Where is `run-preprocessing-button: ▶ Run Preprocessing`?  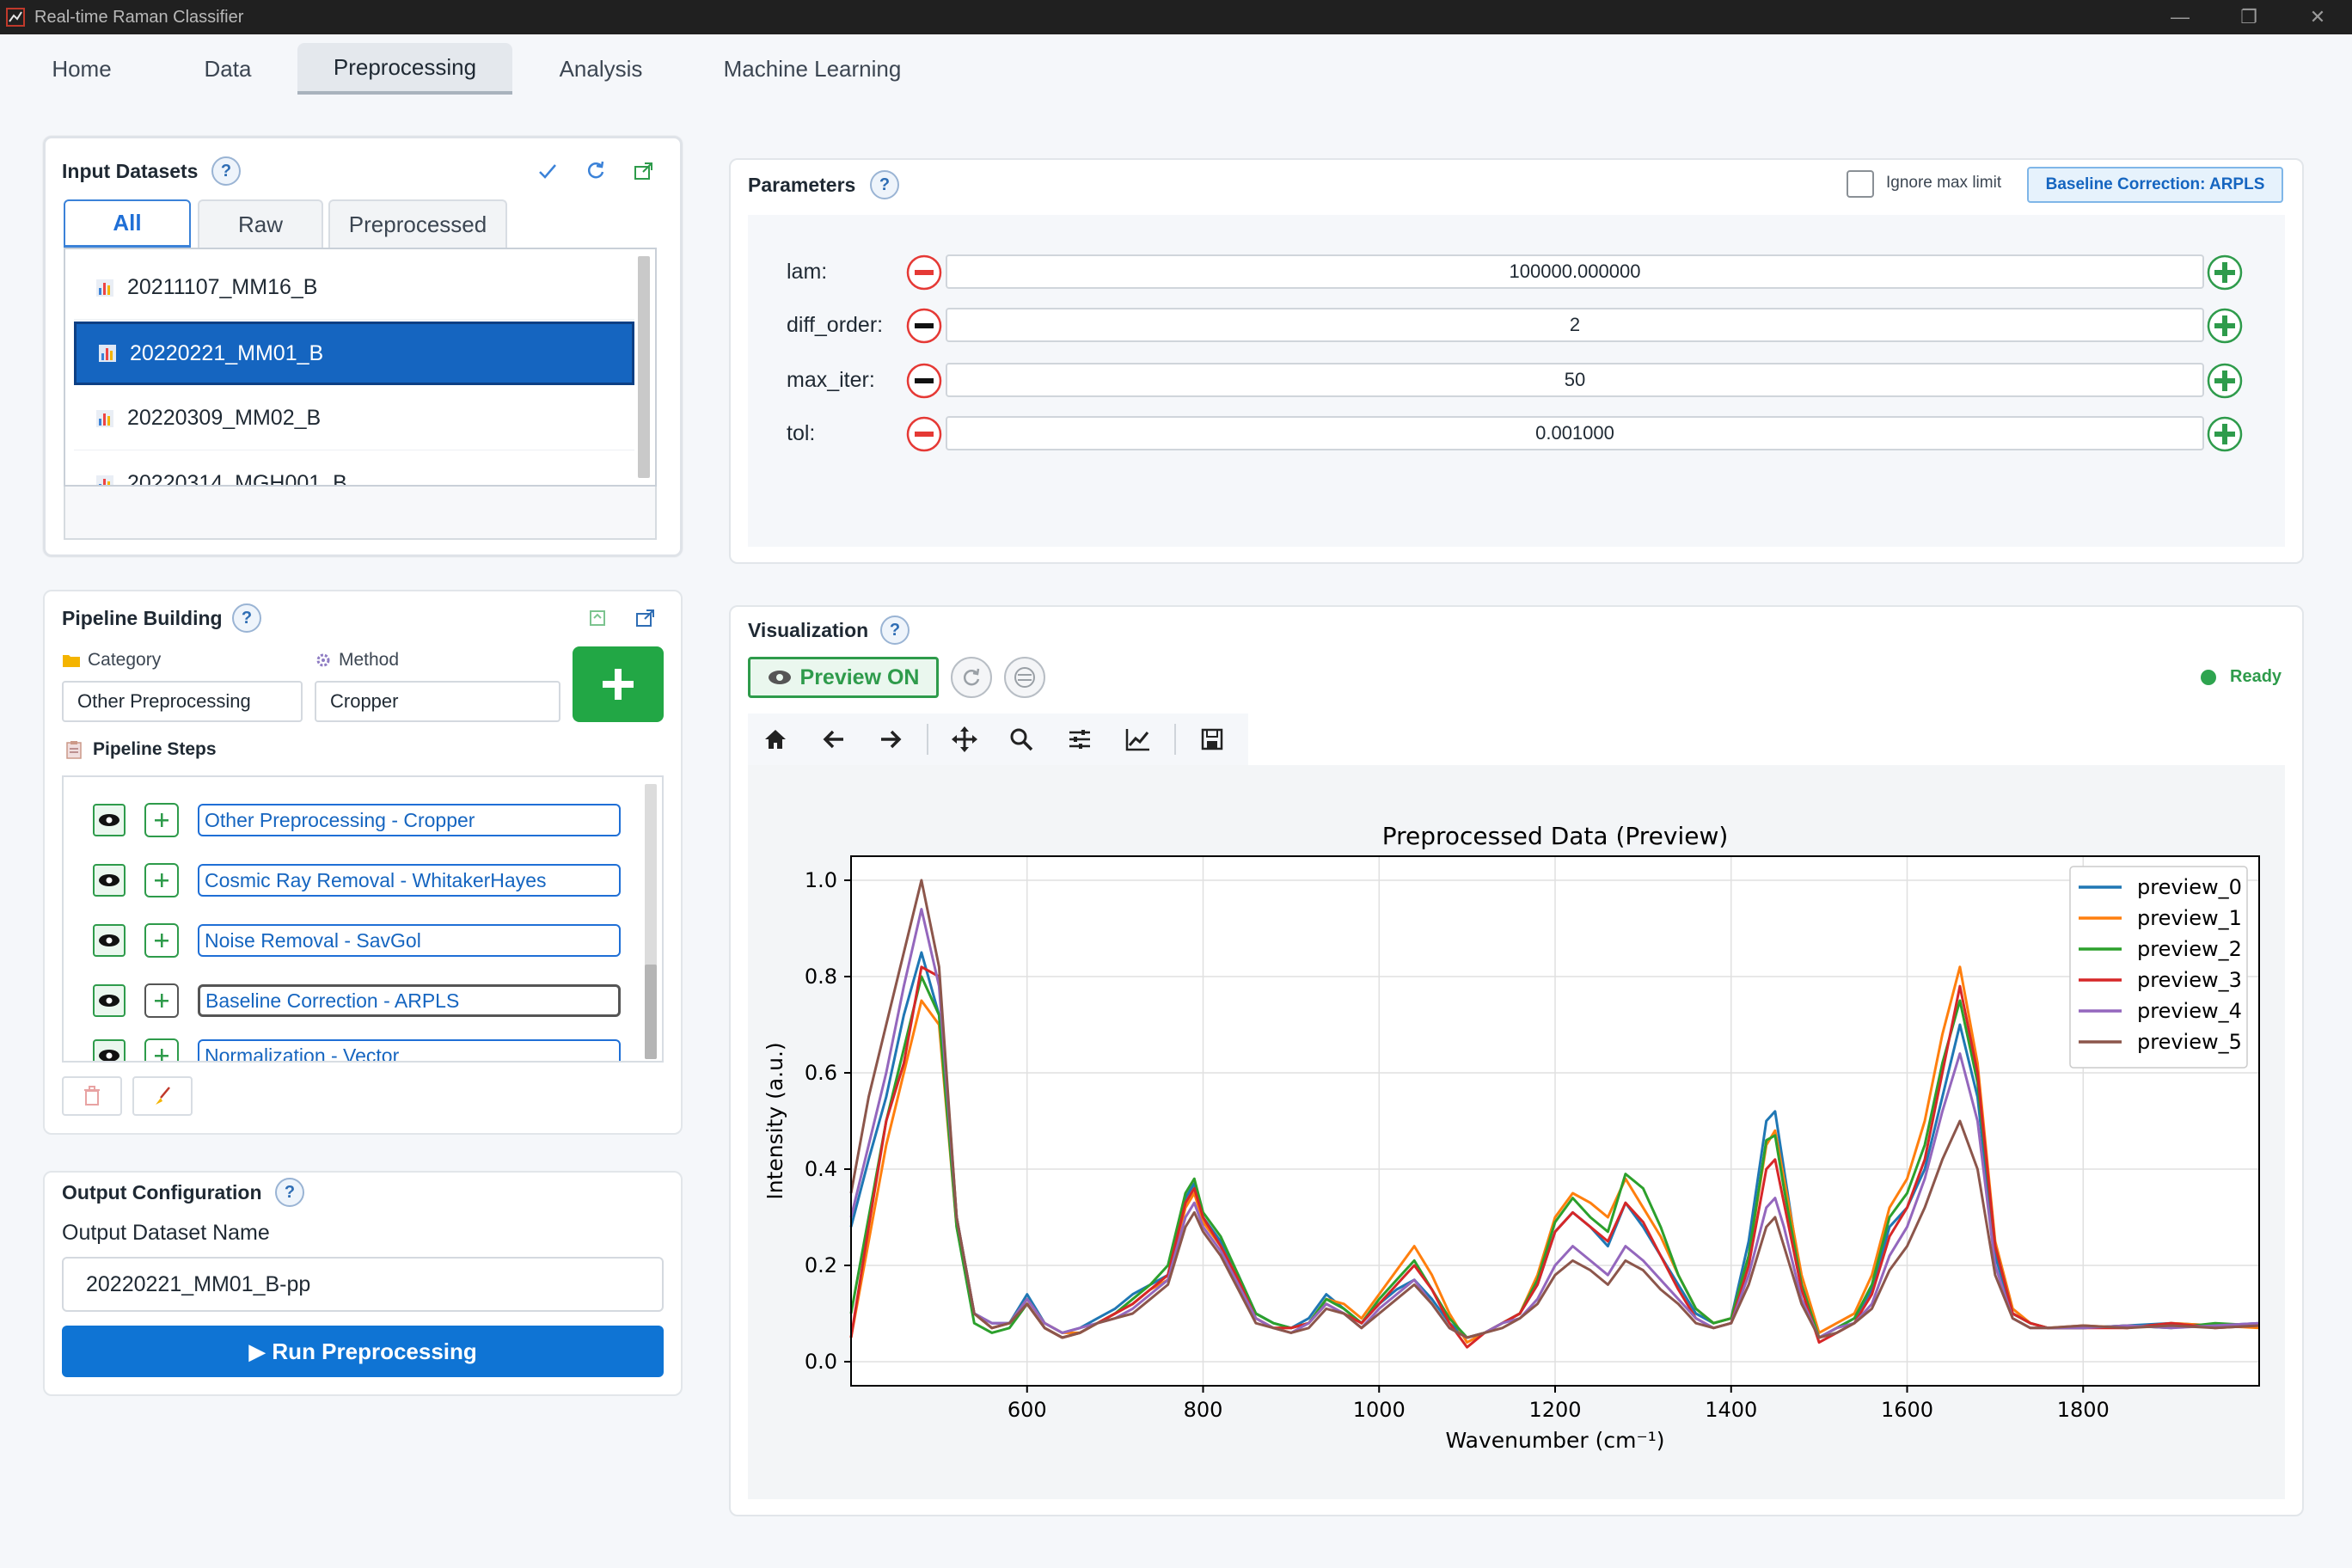 run-preprocessing-button: ▶ Run Preprocessing is located at coordinates (363, 1351).